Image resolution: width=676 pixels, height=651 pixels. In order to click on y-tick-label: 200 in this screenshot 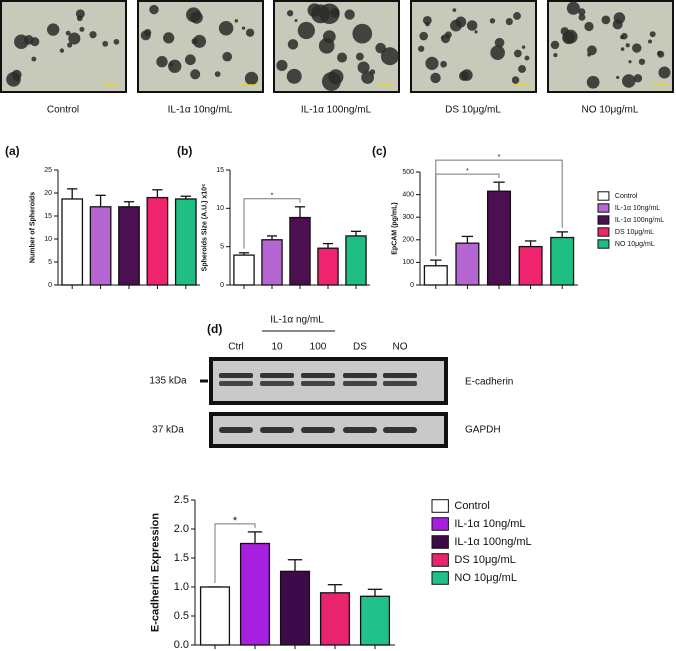, I will do `click(408, 240)`.